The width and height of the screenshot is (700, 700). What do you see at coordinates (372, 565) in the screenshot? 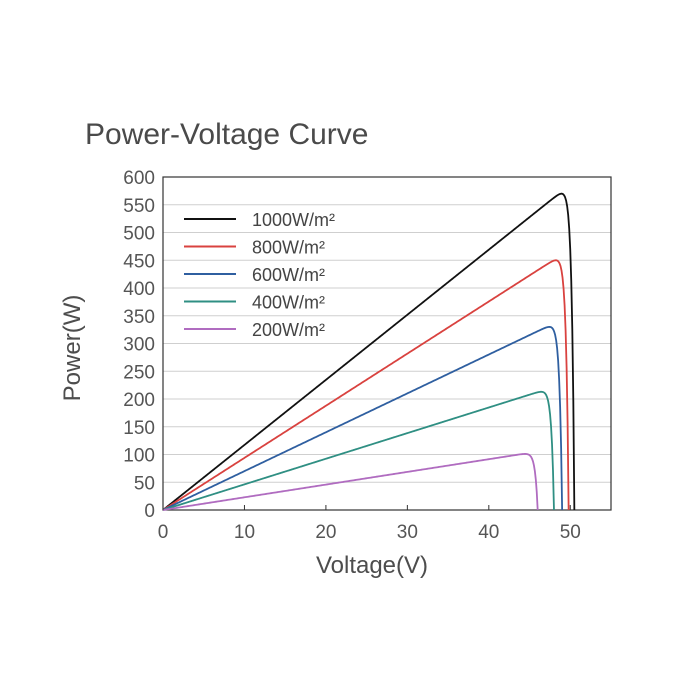
I see `x-axis-label: Voltage(V)` at bounding box center [372, 565].